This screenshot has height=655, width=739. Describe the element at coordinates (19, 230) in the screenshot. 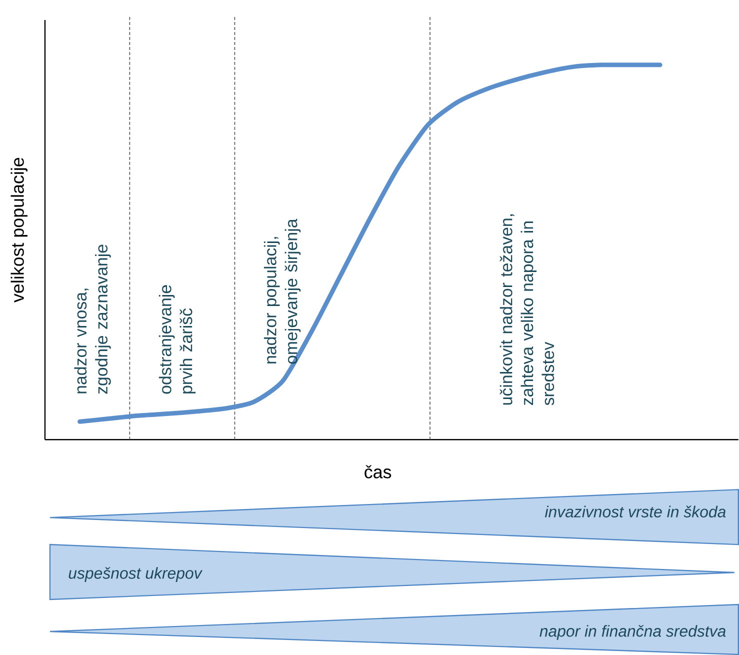

I see `y-axis-title: velikost populacije` at that location.